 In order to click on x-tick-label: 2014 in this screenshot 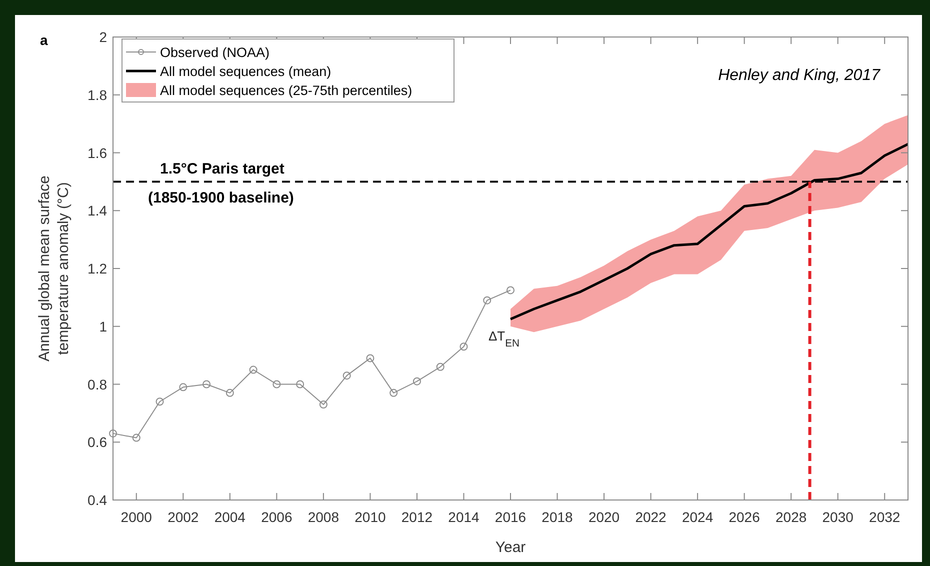, I will do `click(464, 517)`.